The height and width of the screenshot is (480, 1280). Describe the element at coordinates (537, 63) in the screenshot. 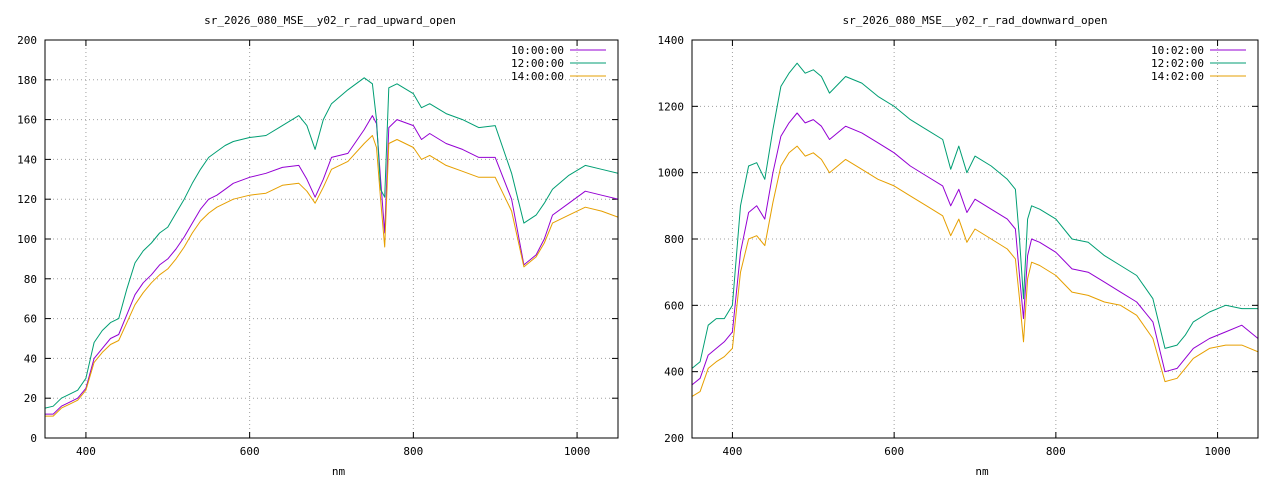

I see `legend-entry-label: 12:00:00` at that location.